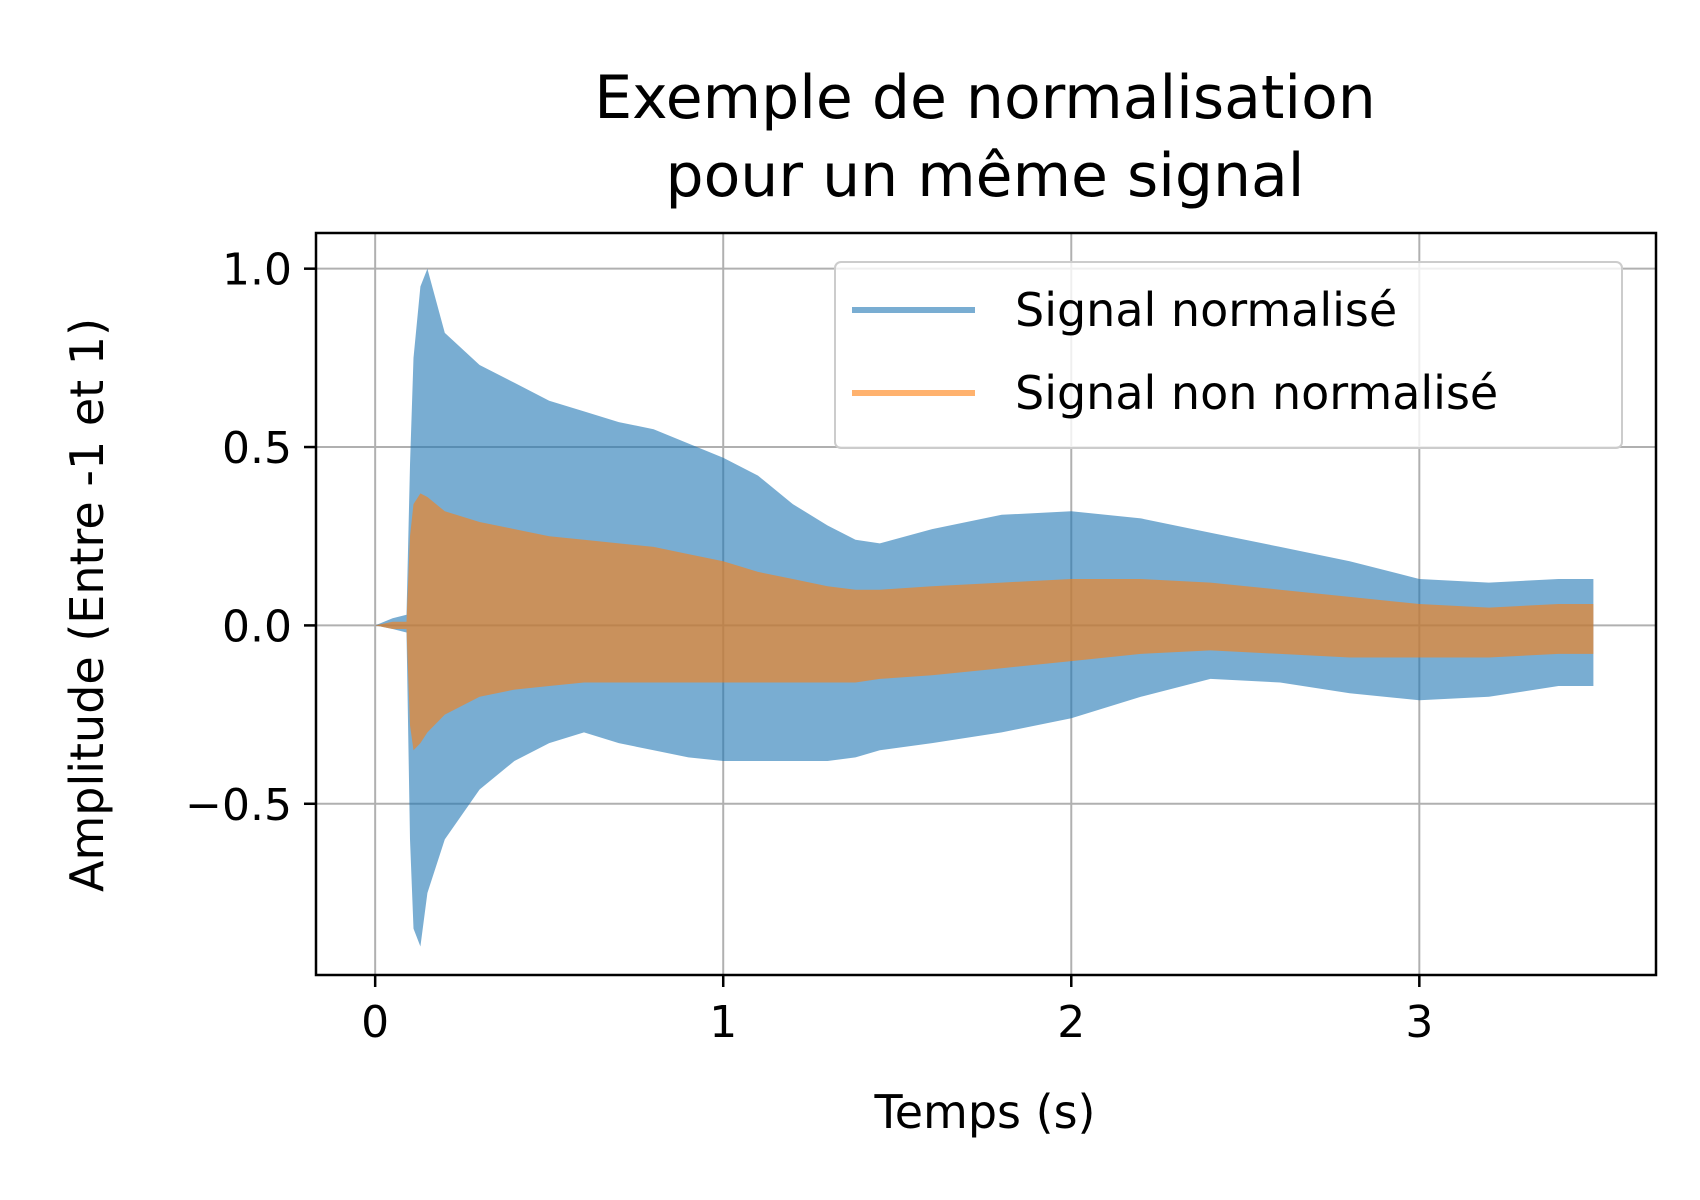  What do you see at coordinates (257, 626) in the screenshot?
I see `y-tick-label-2: 0.0` at bounding box center [257, 626].